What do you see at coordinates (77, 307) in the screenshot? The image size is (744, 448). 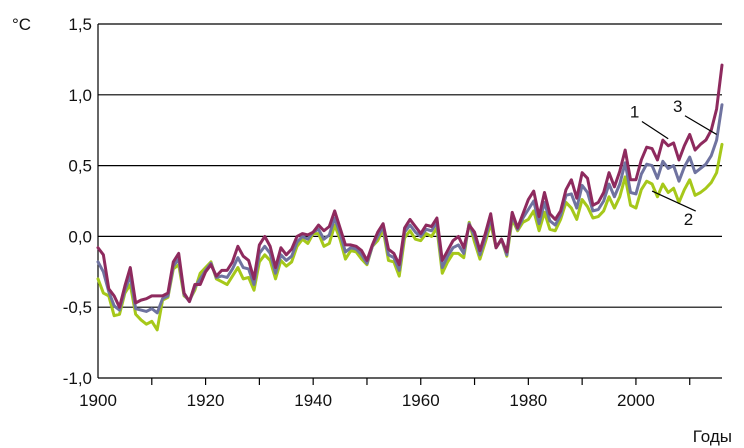 I see `y-tick-label: -0,5` at bounding box center [77, 307].